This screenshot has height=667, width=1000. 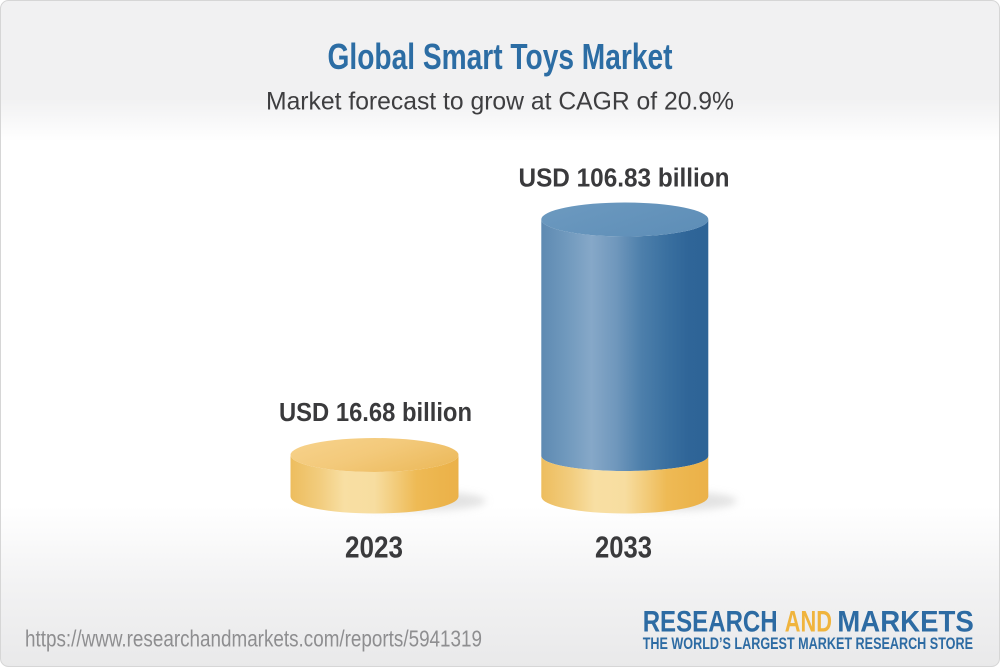 What do you see at coordinates (808, 622) in the screenshot?
I see `svg-text: AND` at bounding box center [808, 622].